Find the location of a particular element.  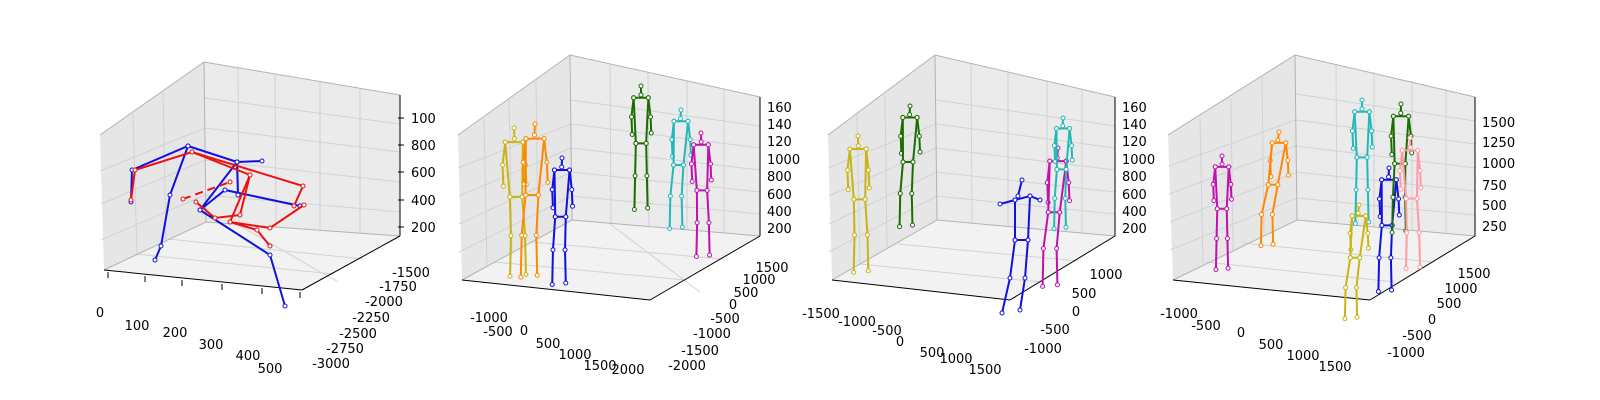

z-tick-label: 250 is located at coordinates (1494, 227).